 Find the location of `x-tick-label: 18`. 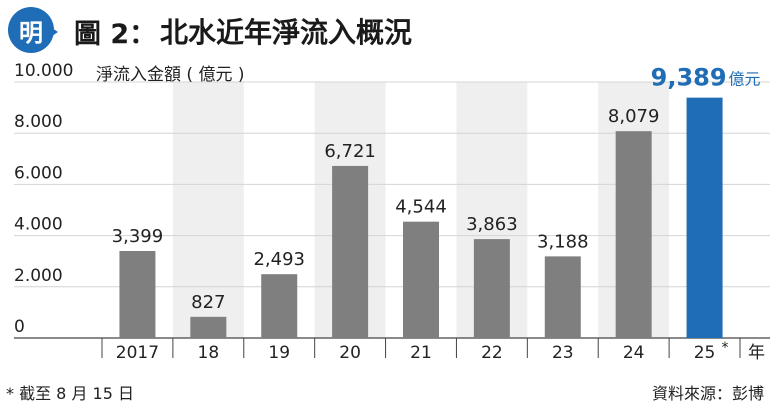

x-tick-label: 18 is located at coordinates (209, 353).